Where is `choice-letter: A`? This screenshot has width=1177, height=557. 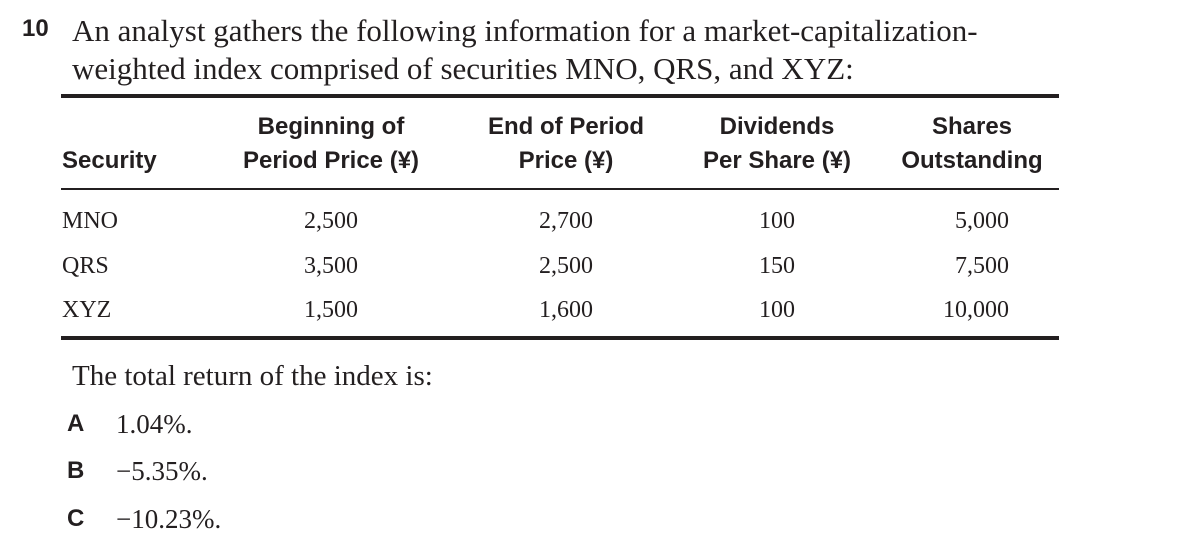
choice-letter: A is located at coordinates (76, 423).